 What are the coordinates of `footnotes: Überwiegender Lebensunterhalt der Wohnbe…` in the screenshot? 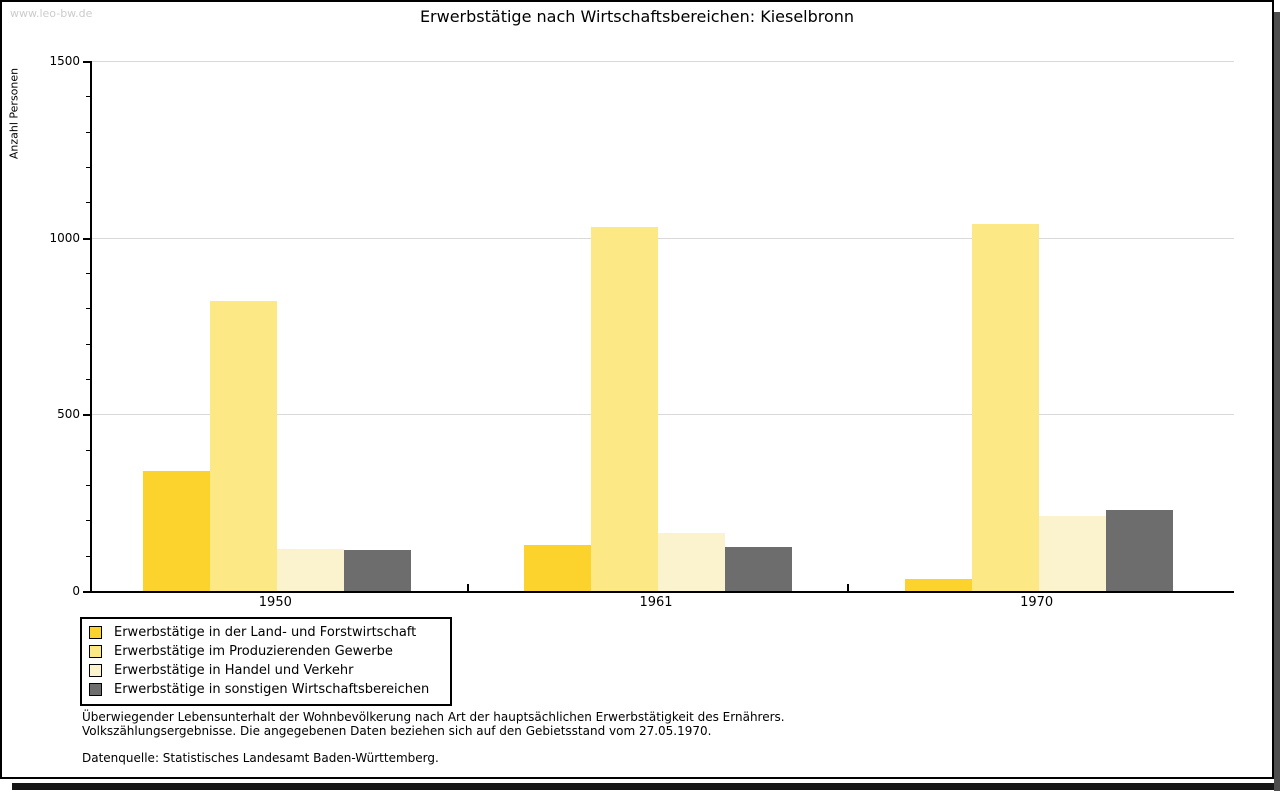 It's located at (433, 737).